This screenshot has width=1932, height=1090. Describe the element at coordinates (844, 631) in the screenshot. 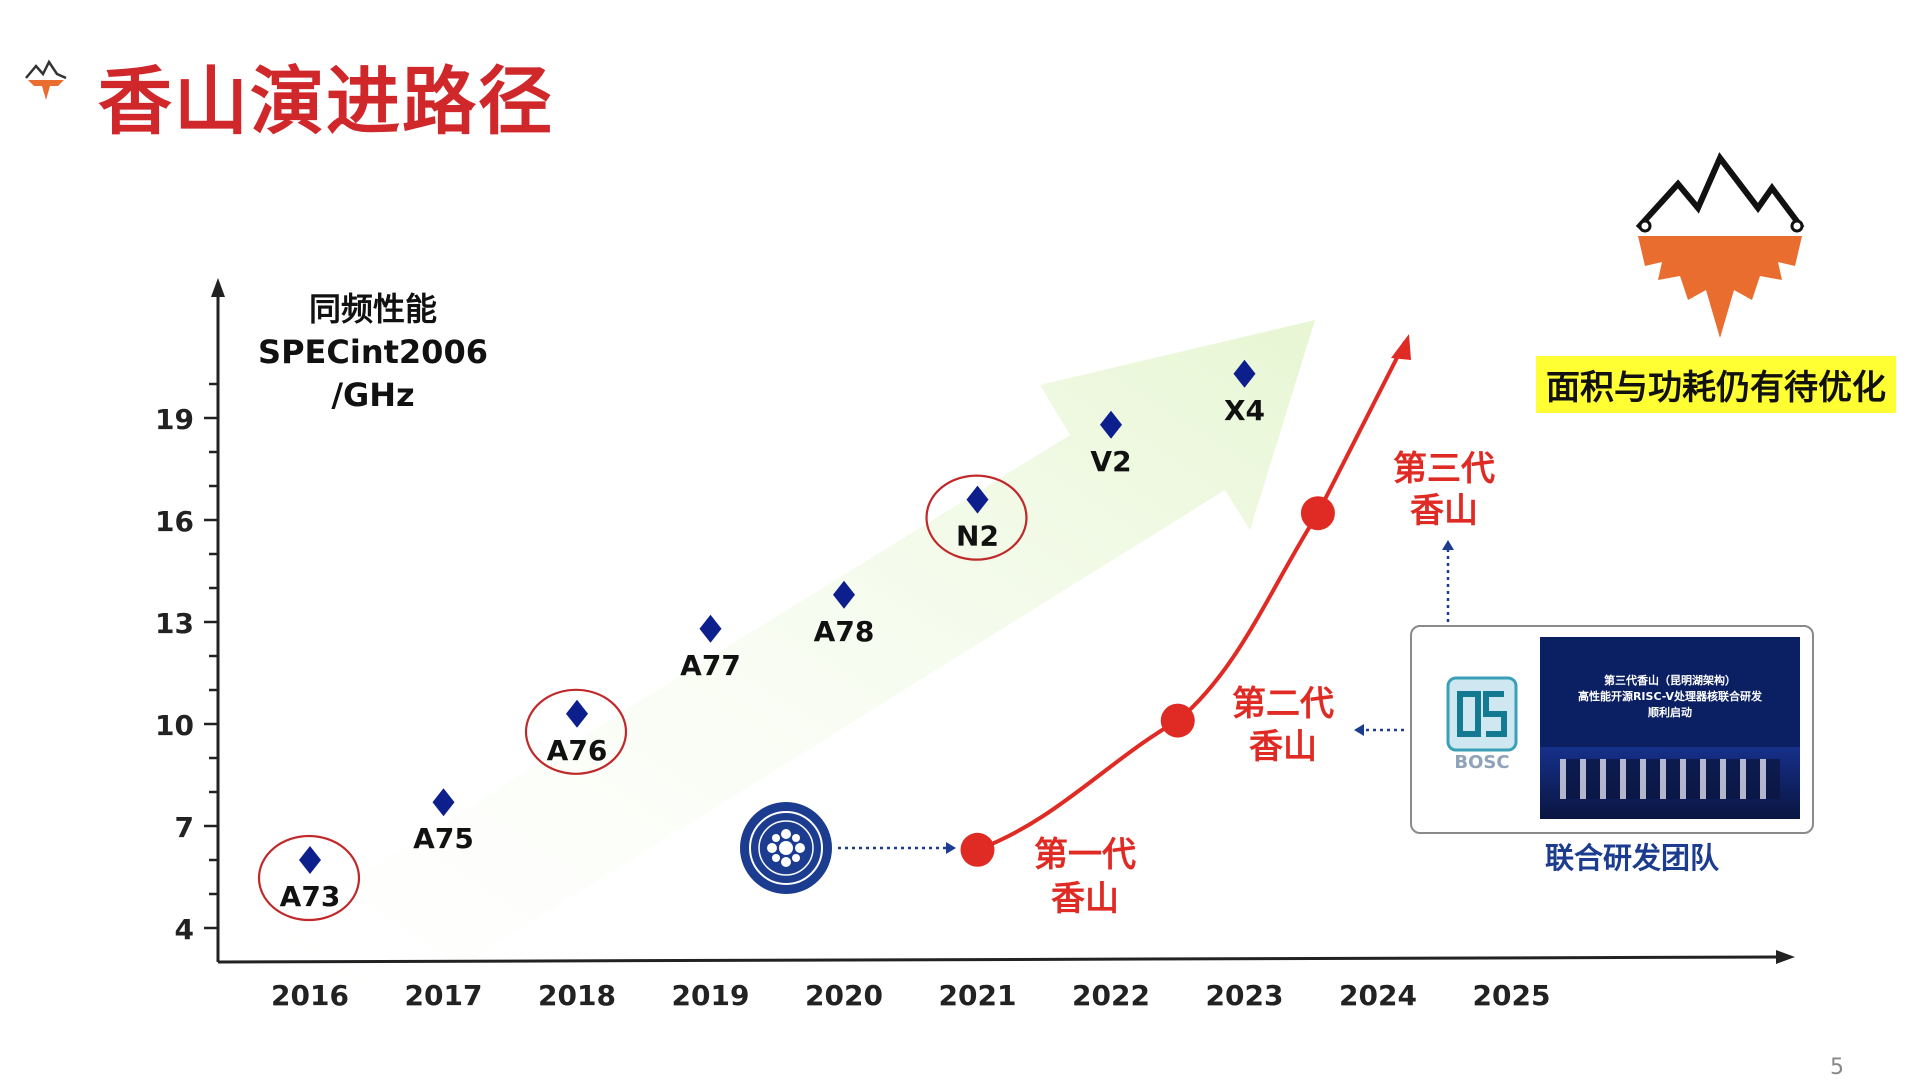

I see `data-point-label: A78` at that location.